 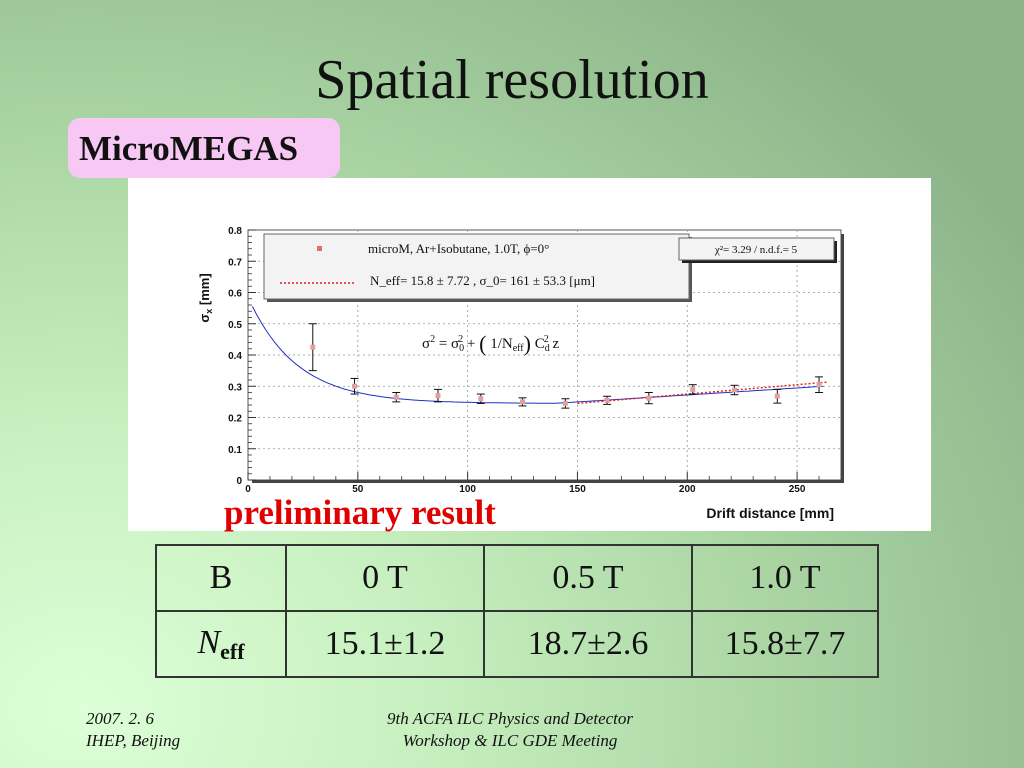 I want to click on legend-series-label: microM, Ar+Isobutane, 1.0T, ϕ=0°, so click(x=458, y=248).